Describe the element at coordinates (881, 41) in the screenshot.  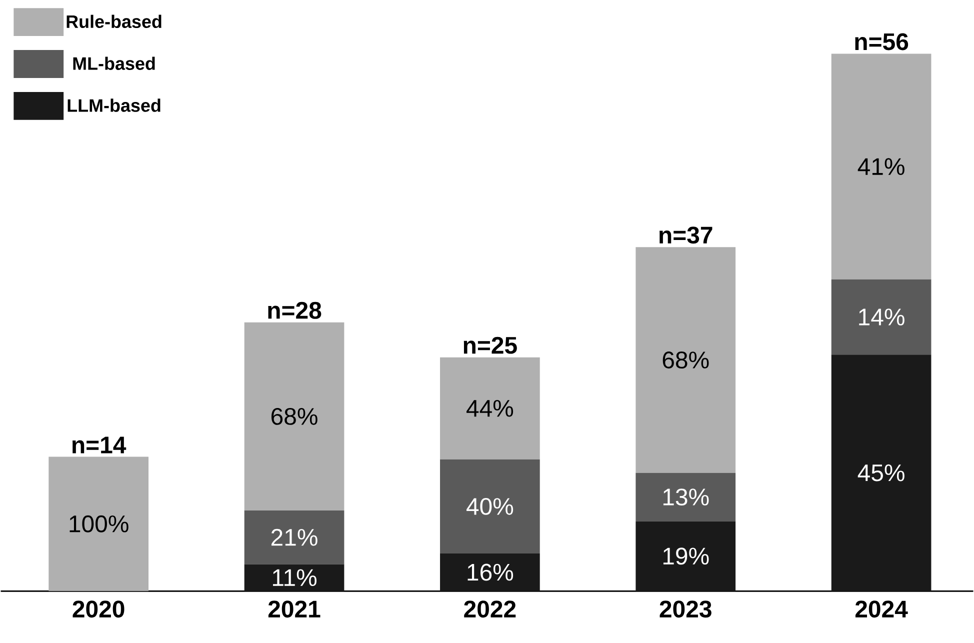
I see `text: n=56` at that location.